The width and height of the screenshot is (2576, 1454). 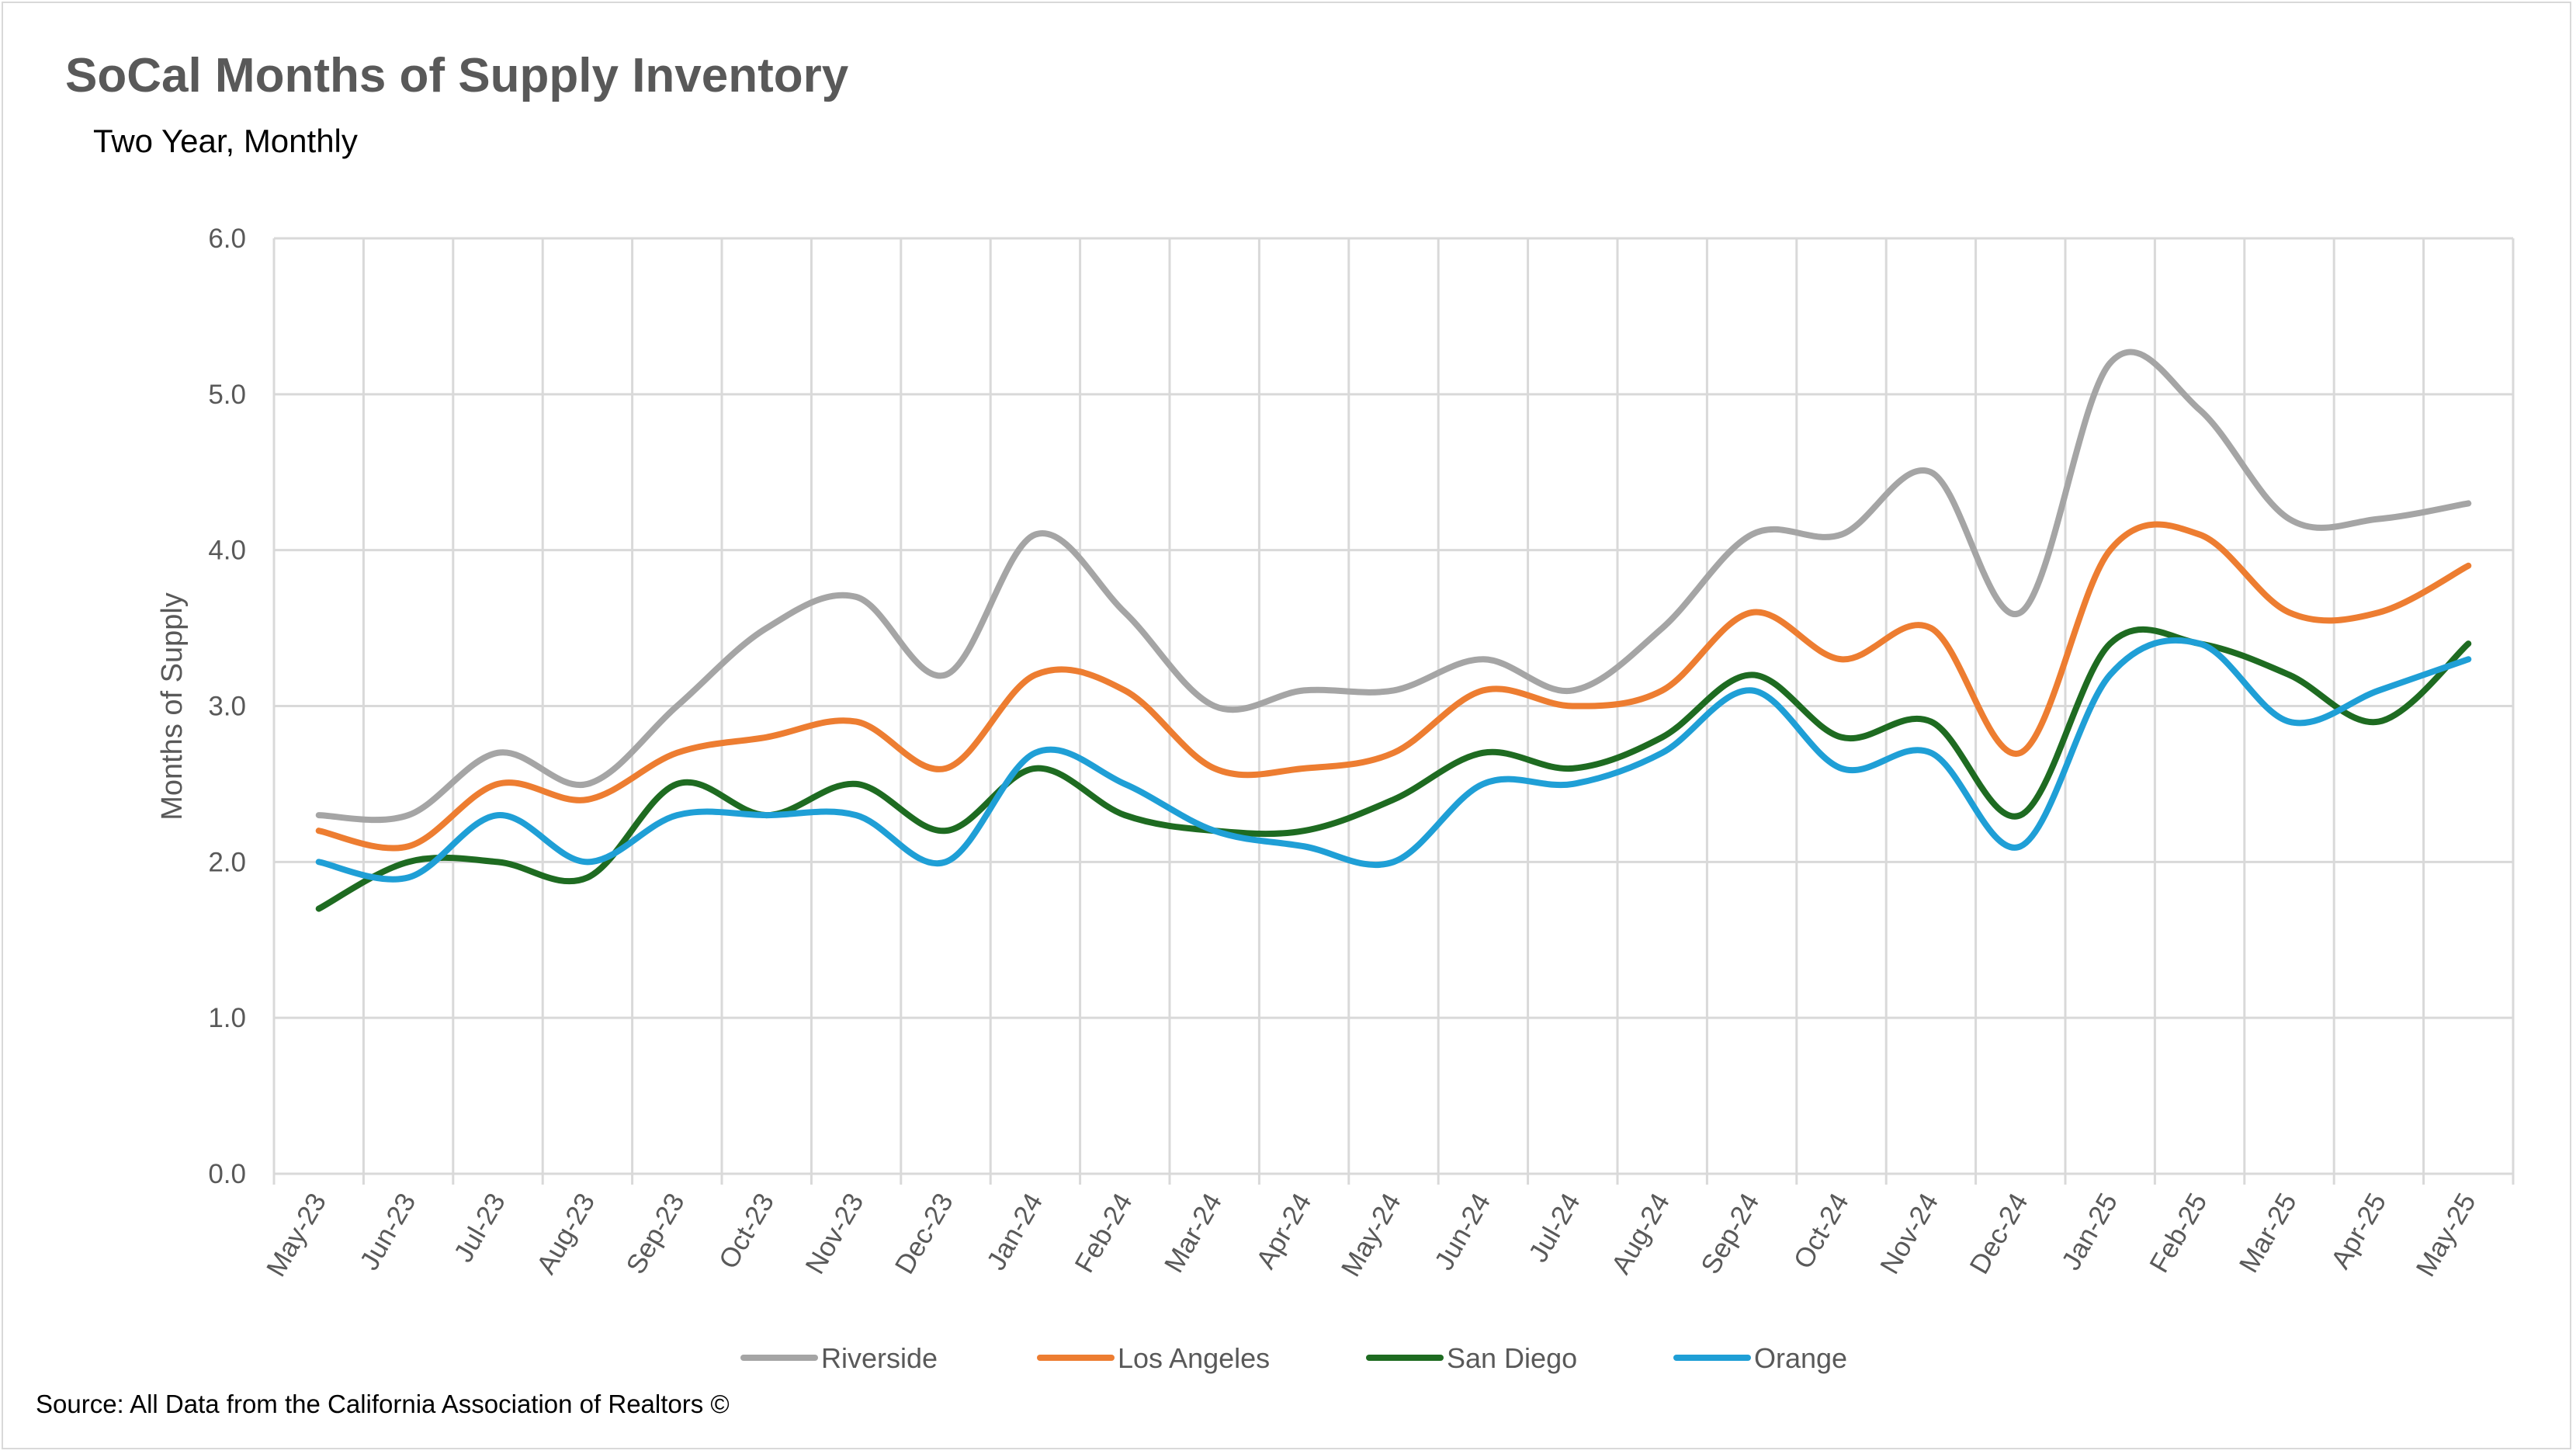 I want to click on y-axis-title: Months of Supply, so click(x=172, y=706).